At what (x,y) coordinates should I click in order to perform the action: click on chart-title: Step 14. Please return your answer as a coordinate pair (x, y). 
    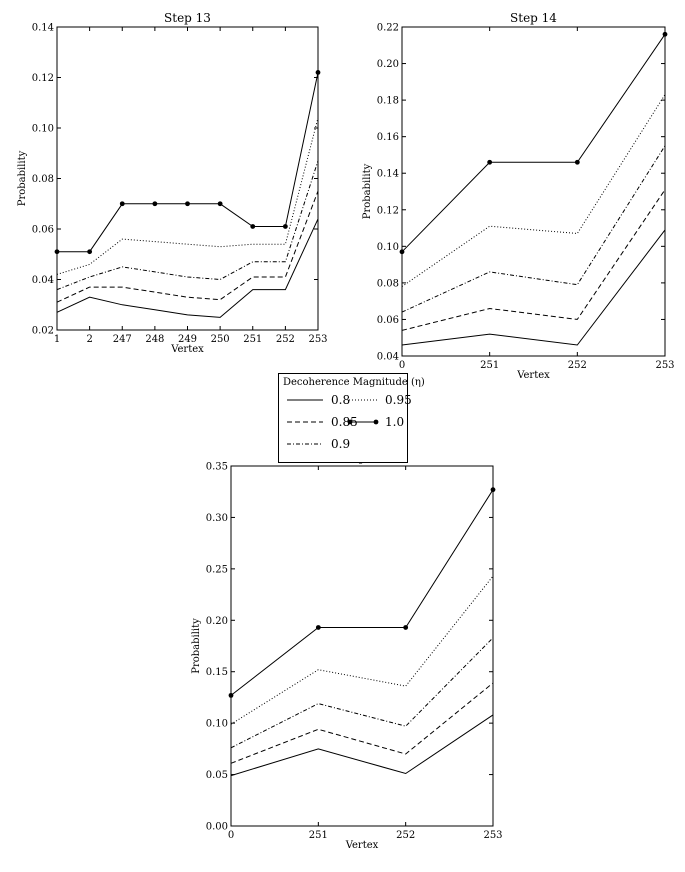
    Looking at the image, I should click on (533, 18).